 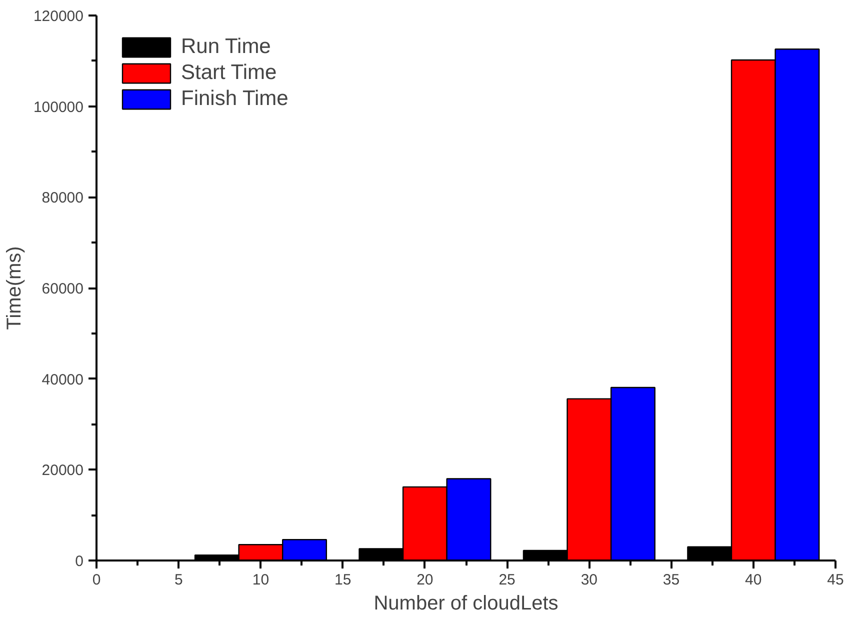 What do you see at coordinates (261, 580) in the screenshot?
I see `x-tick-label: 10` at bounding box center [261, 580].